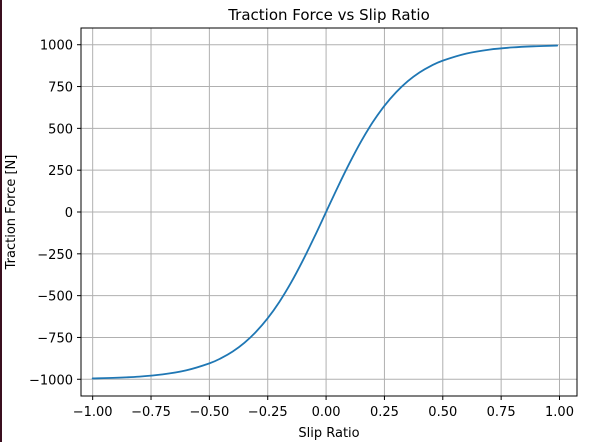 Image resolution: width=603 pixels, height=442 pixels. What do you see at coordinates (501, 412) in the screenshot?
I see `x-tick-label: 0.75` at bounding box center [501, 412].